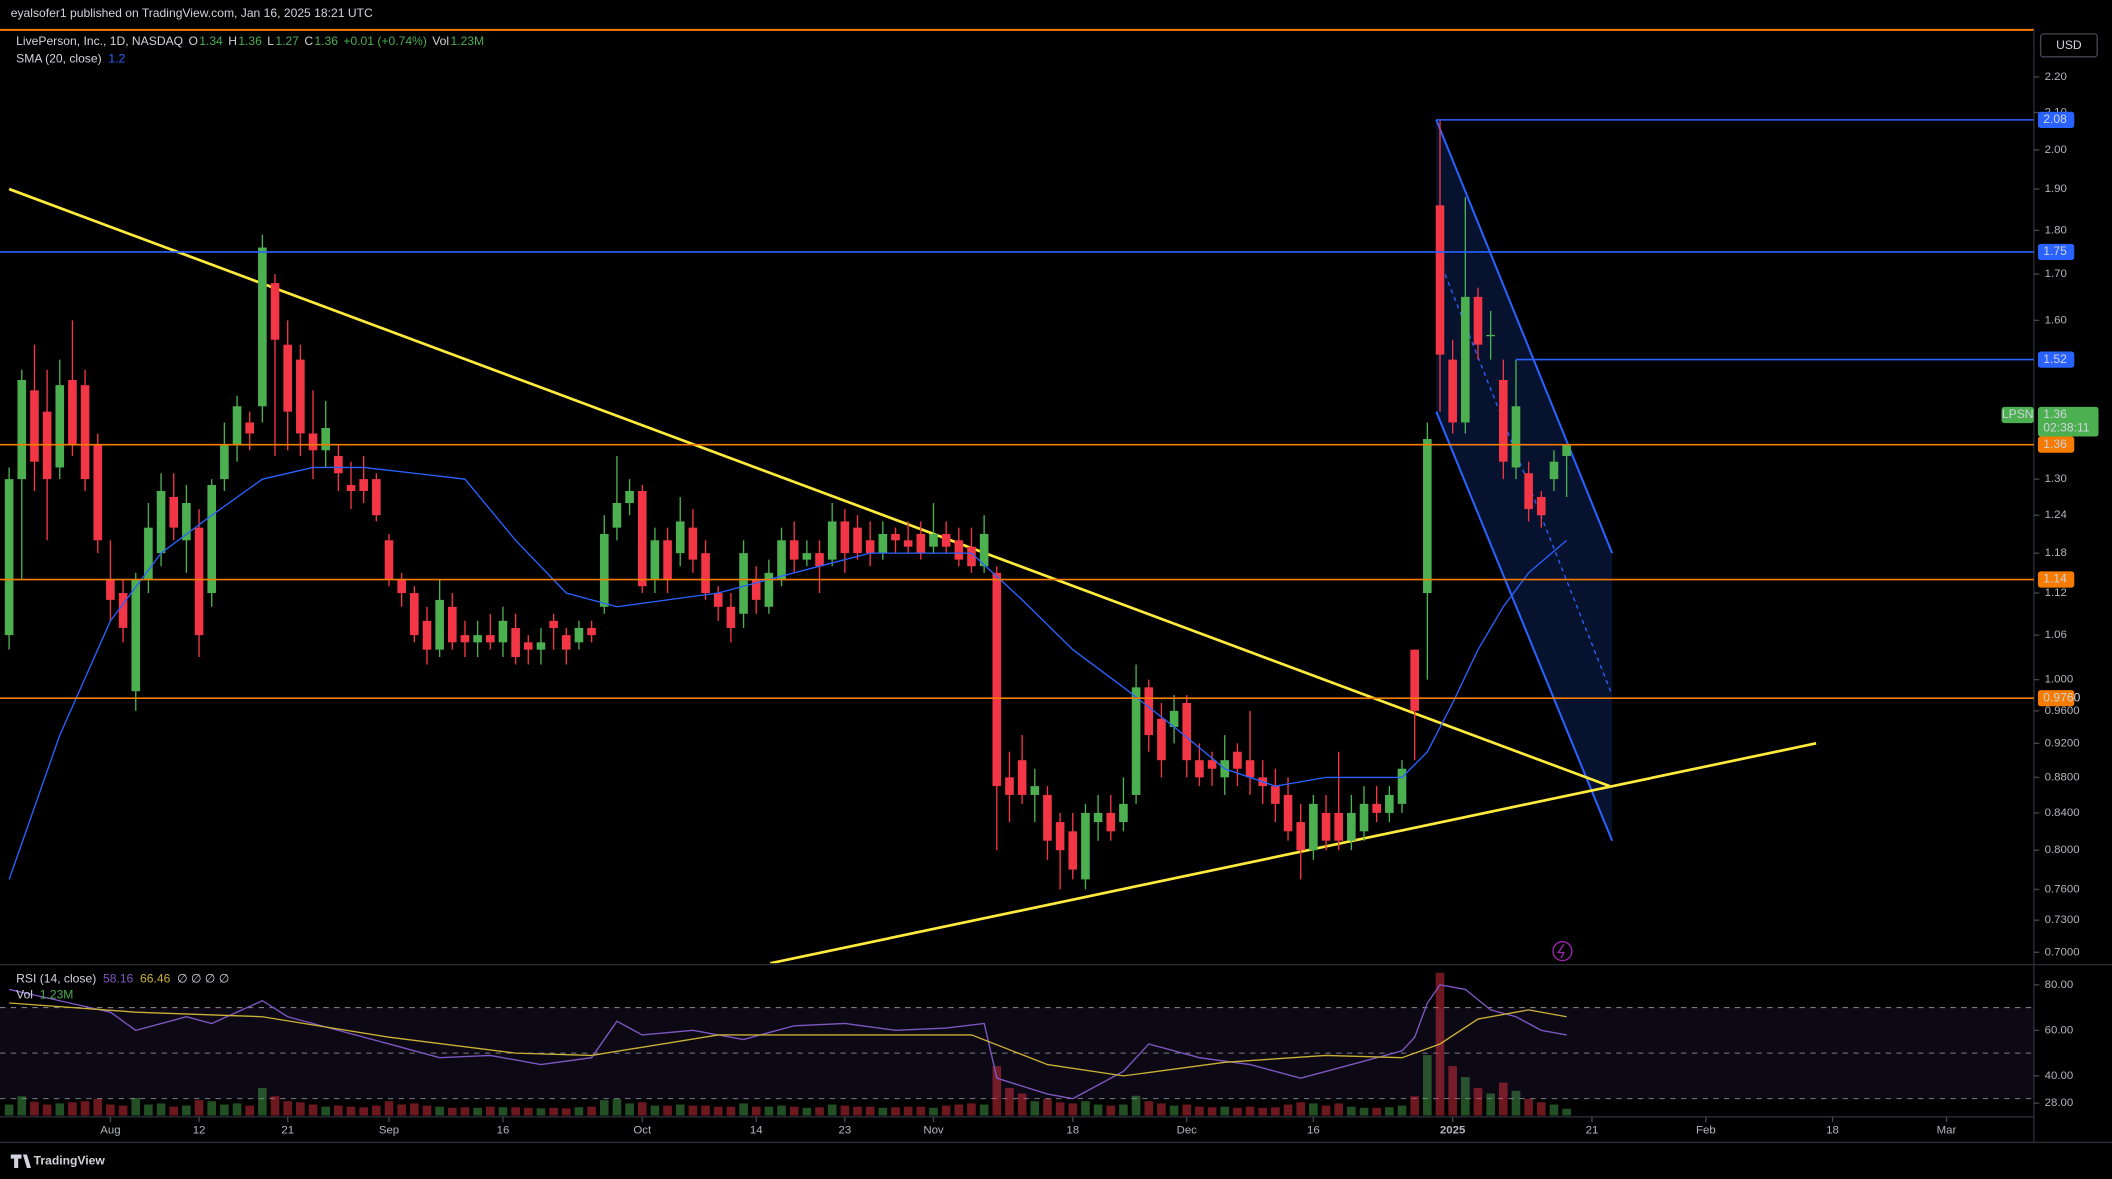  What do you see at coordinates (2059, 1076) in the screenshot?
I see `y-tick-label: 40.00` at bounding box center [2059, 1076].